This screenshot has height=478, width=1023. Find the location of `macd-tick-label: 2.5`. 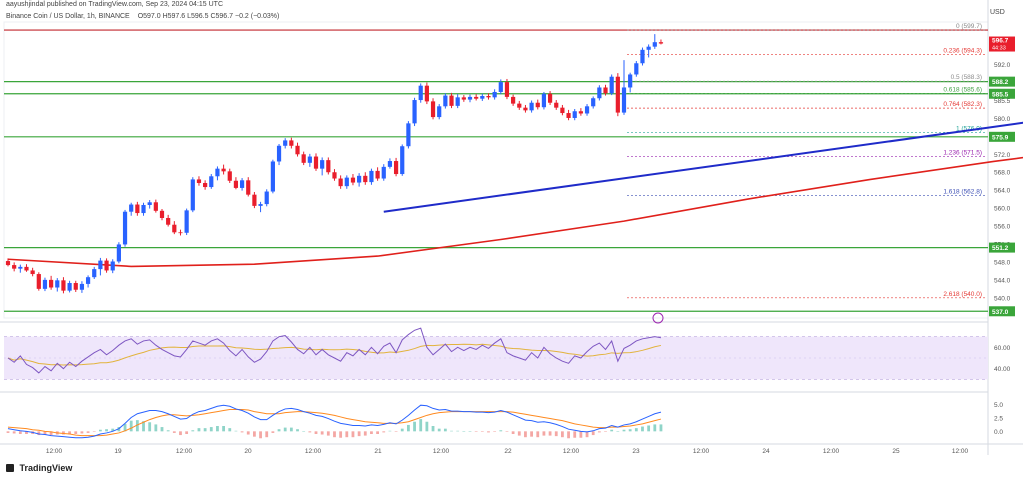

macd-tick-label: 2.5 is located at coordinates (998, 419).